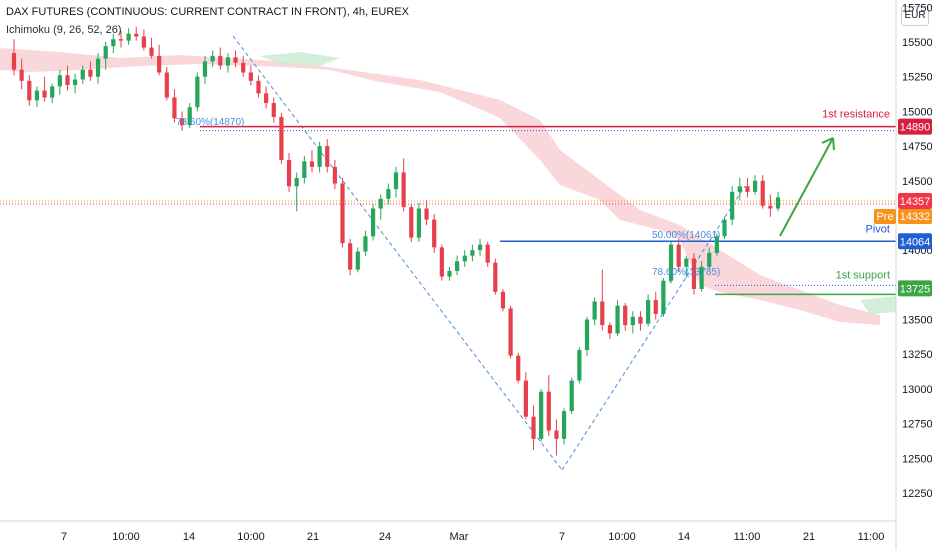  What do you see at coordinates (210, 122) in the screenshot?
I see `fib-label-top: 78.60%(14870)` at bounding box center [210, 122].